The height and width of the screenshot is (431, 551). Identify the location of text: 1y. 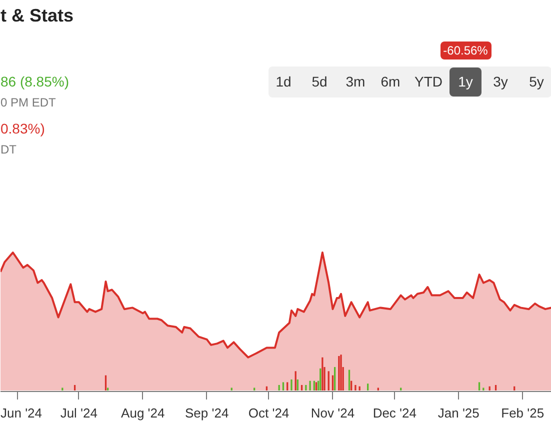
(465, 82).